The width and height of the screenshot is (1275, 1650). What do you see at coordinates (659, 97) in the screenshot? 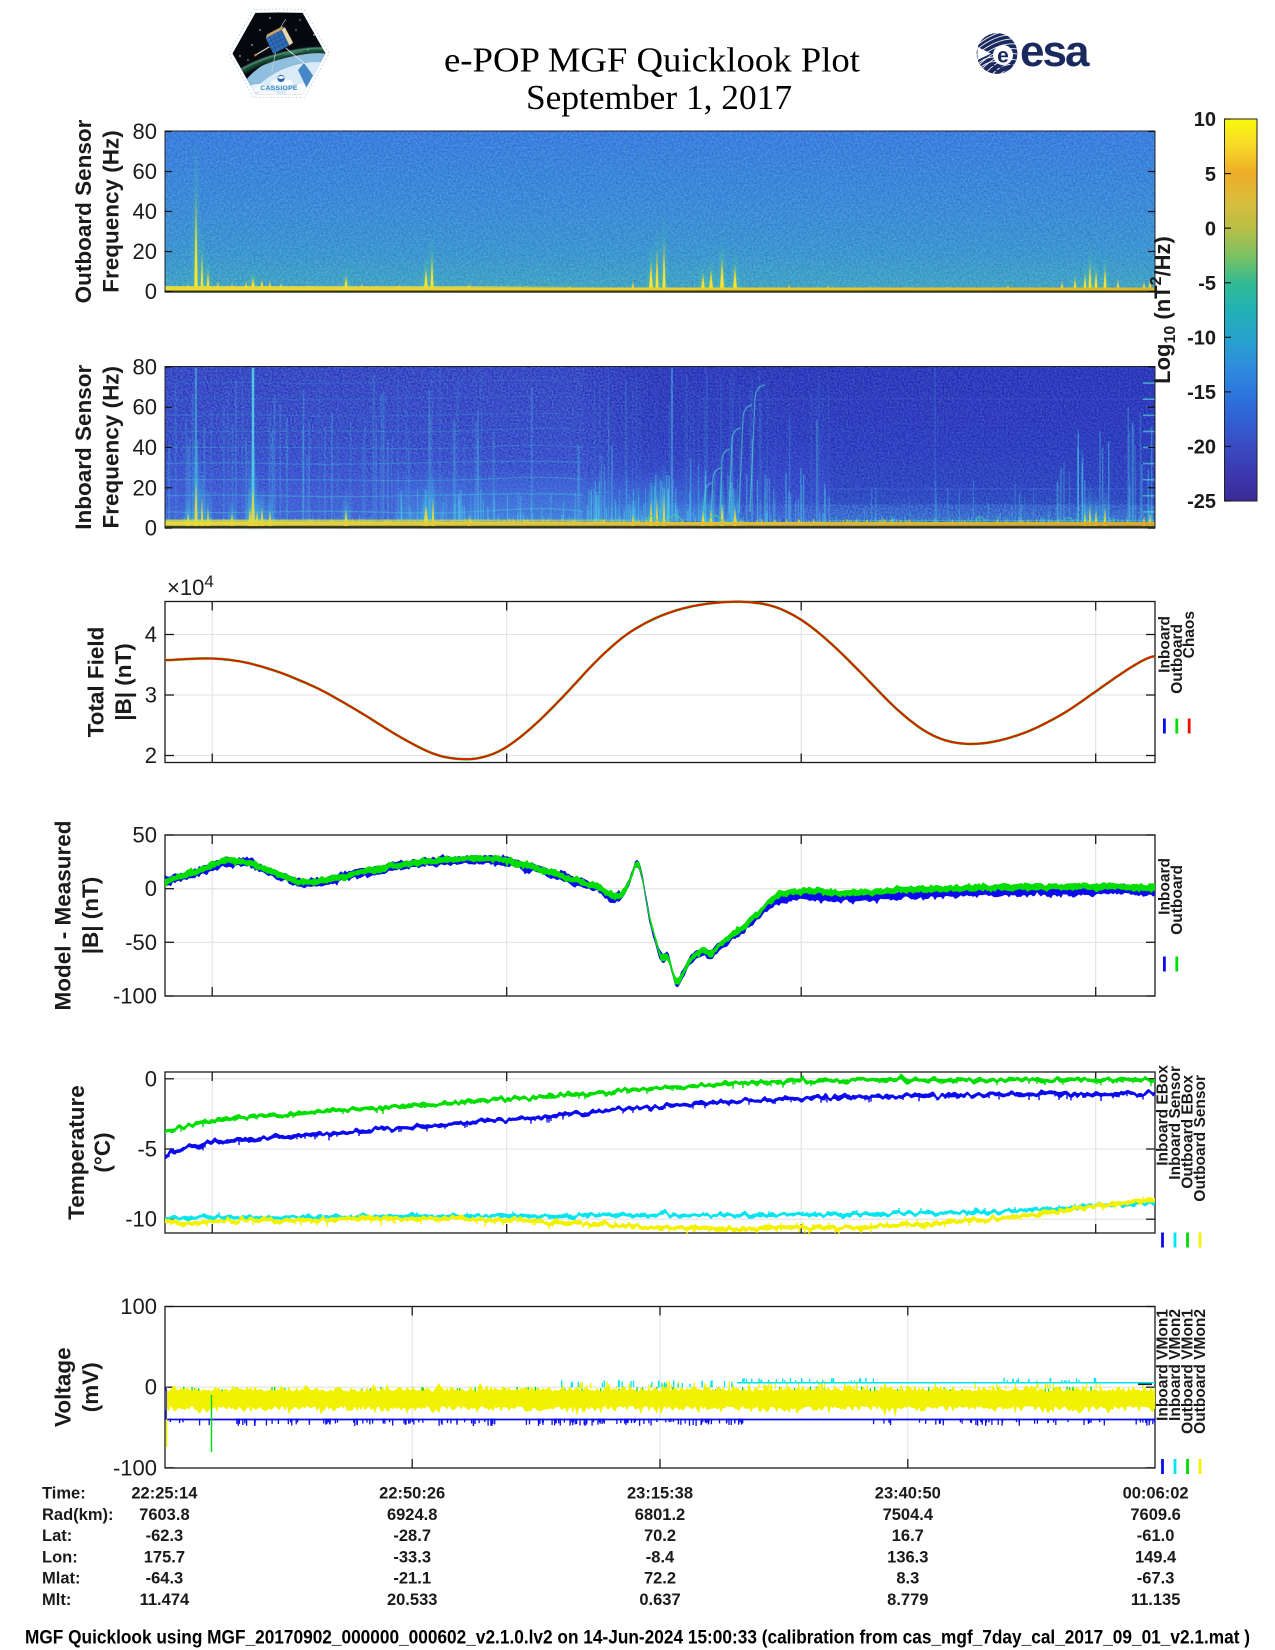
I see `svg-text: September 1, 2017` at bounding box center [659, 97].